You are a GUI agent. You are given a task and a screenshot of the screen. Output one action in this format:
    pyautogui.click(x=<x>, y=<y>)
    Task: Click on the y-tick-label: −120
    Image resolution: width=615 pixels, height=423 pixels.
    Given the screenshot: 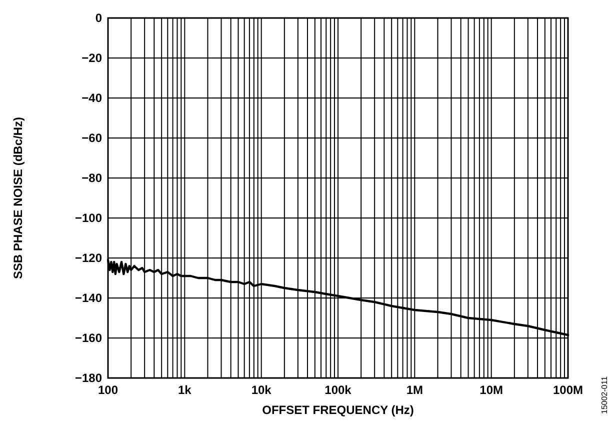 What is the action you would take?
    pyautogui.click(x=88, y=258)
    